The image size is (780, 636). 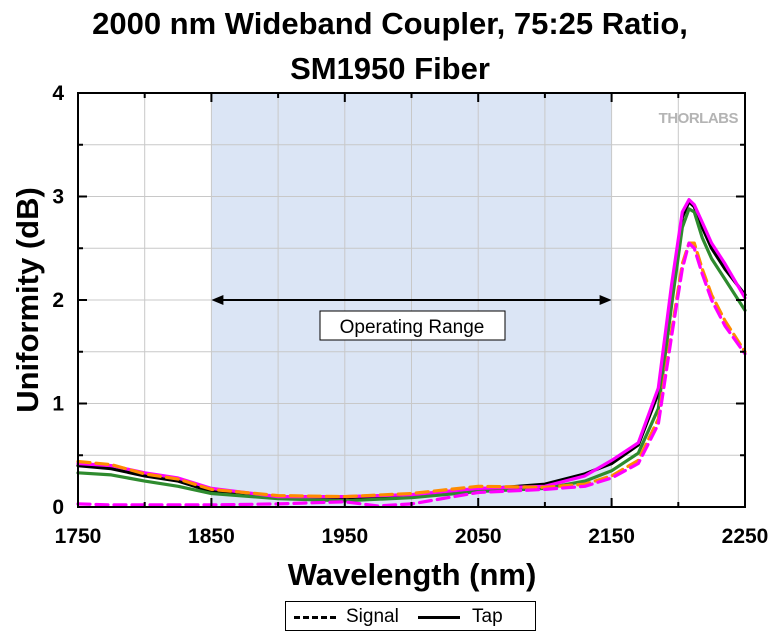 What do you see at coordinates (344, 536) in the screenshot?
I see `x-tick-label: 1950` at bounding box center [344, 536].